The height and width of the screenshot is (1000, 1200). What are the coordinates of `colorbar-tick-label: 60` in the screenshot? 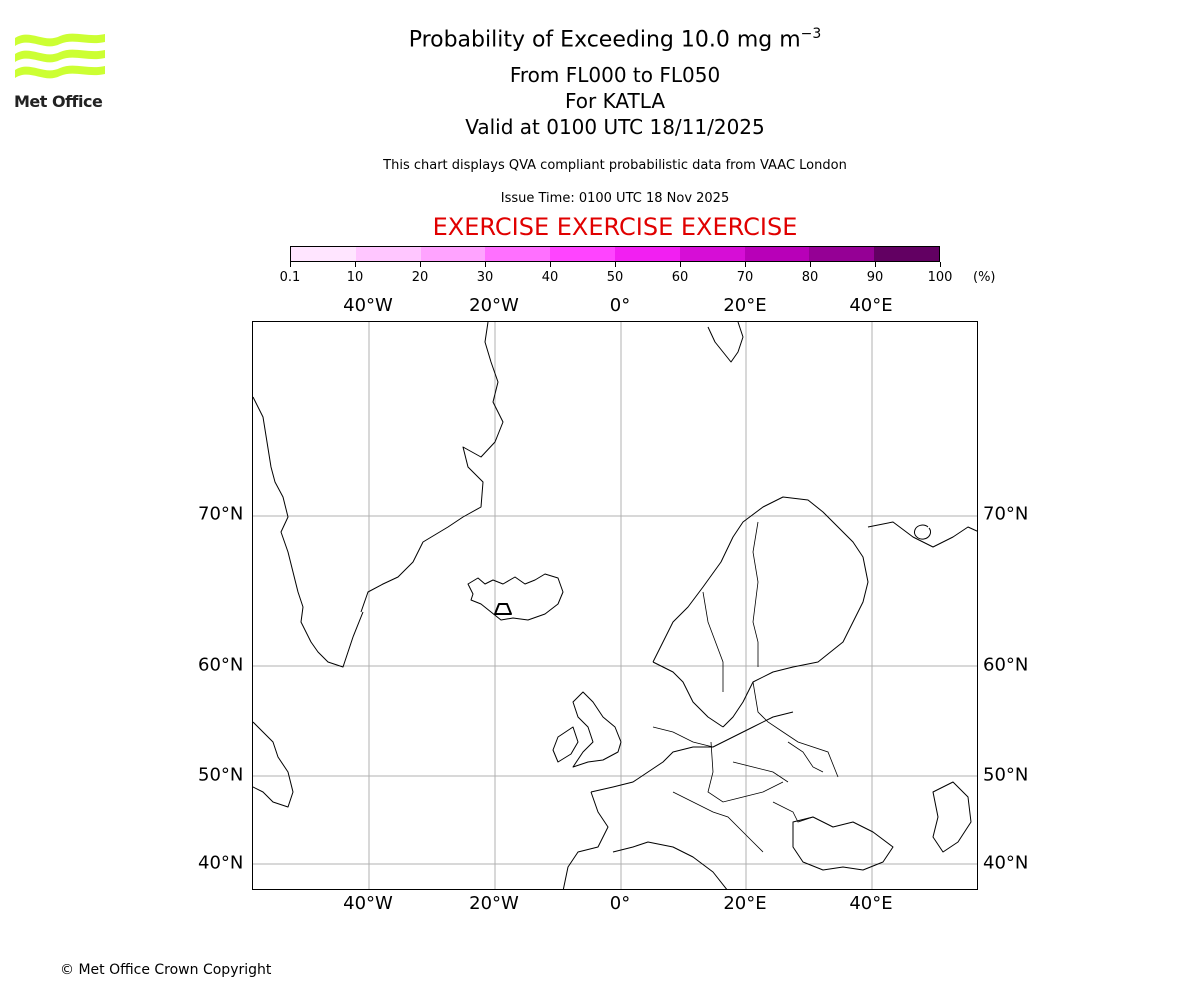 It's located at (680, 277).